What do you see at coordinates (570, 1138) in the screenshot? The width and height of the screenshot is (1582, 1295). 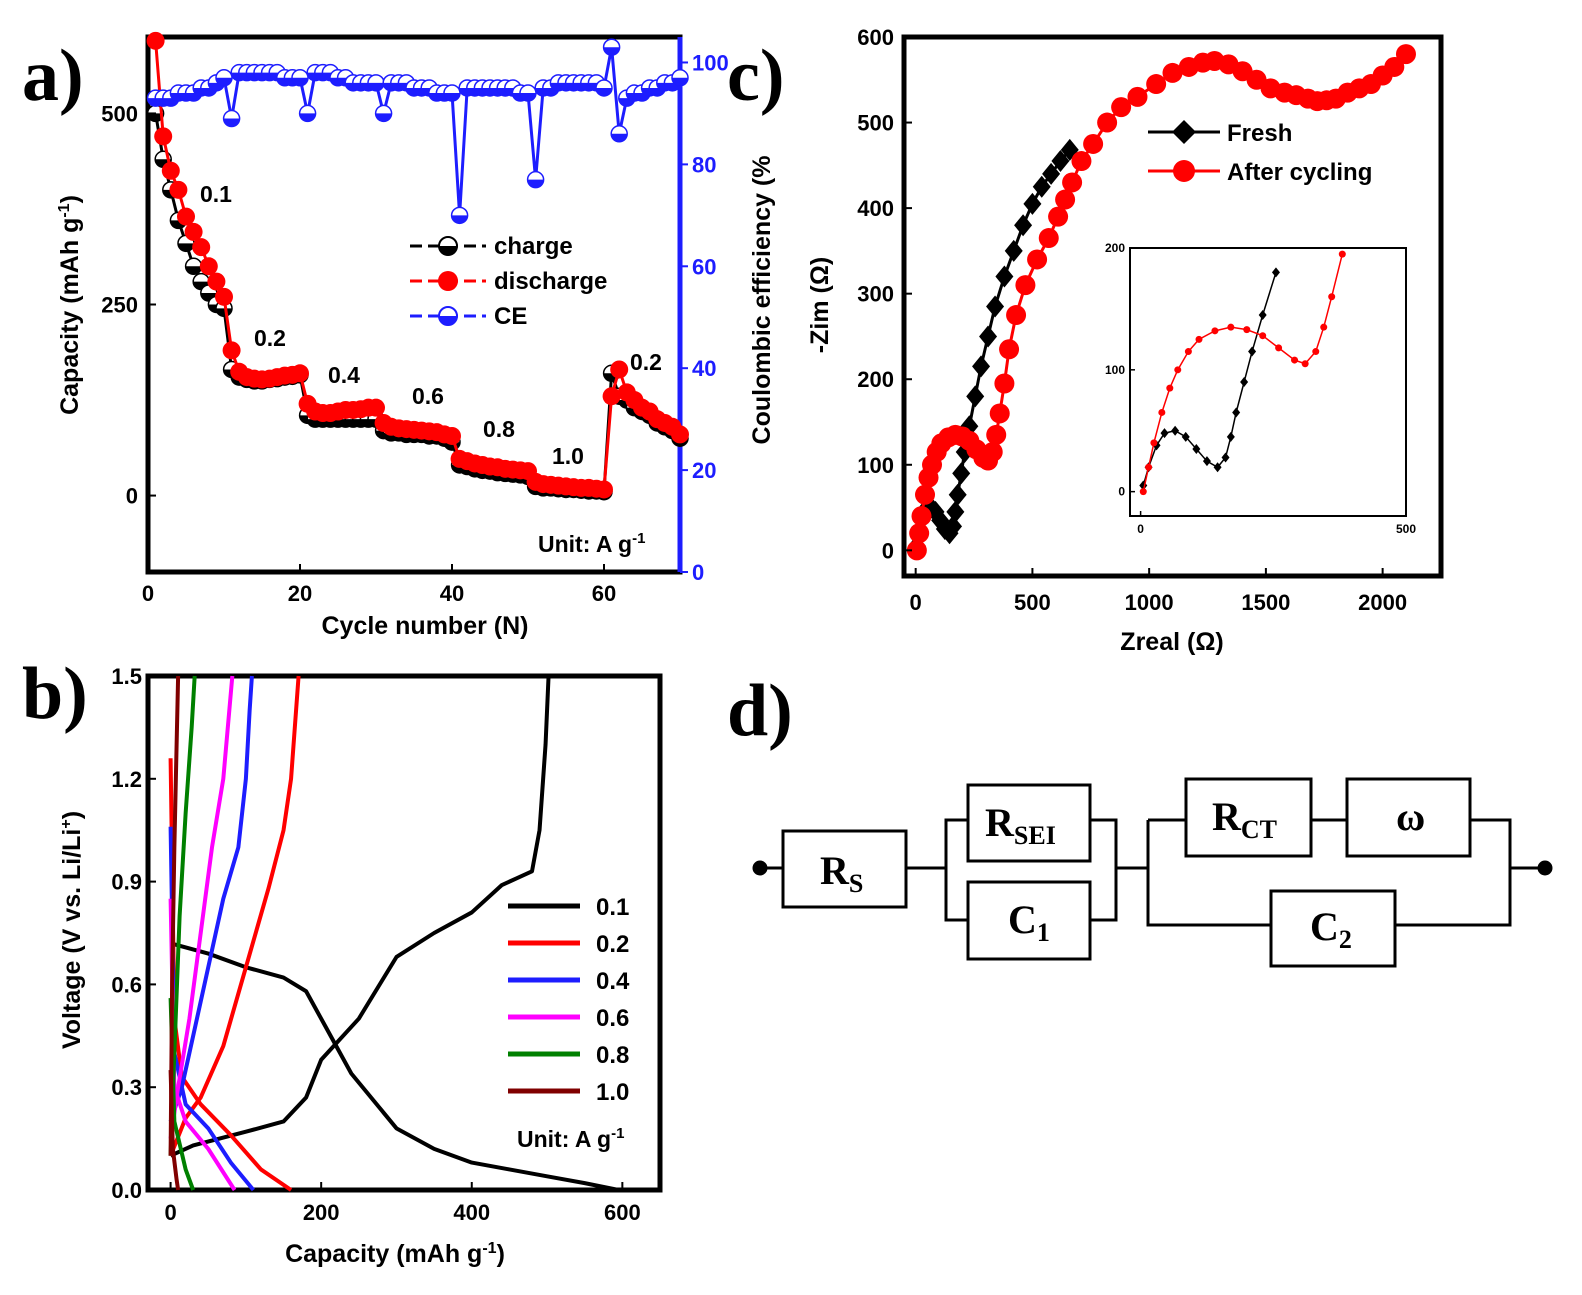 I see `panel-b-unit-note: Unit: A g-1` at bounding box center [570, 1138].